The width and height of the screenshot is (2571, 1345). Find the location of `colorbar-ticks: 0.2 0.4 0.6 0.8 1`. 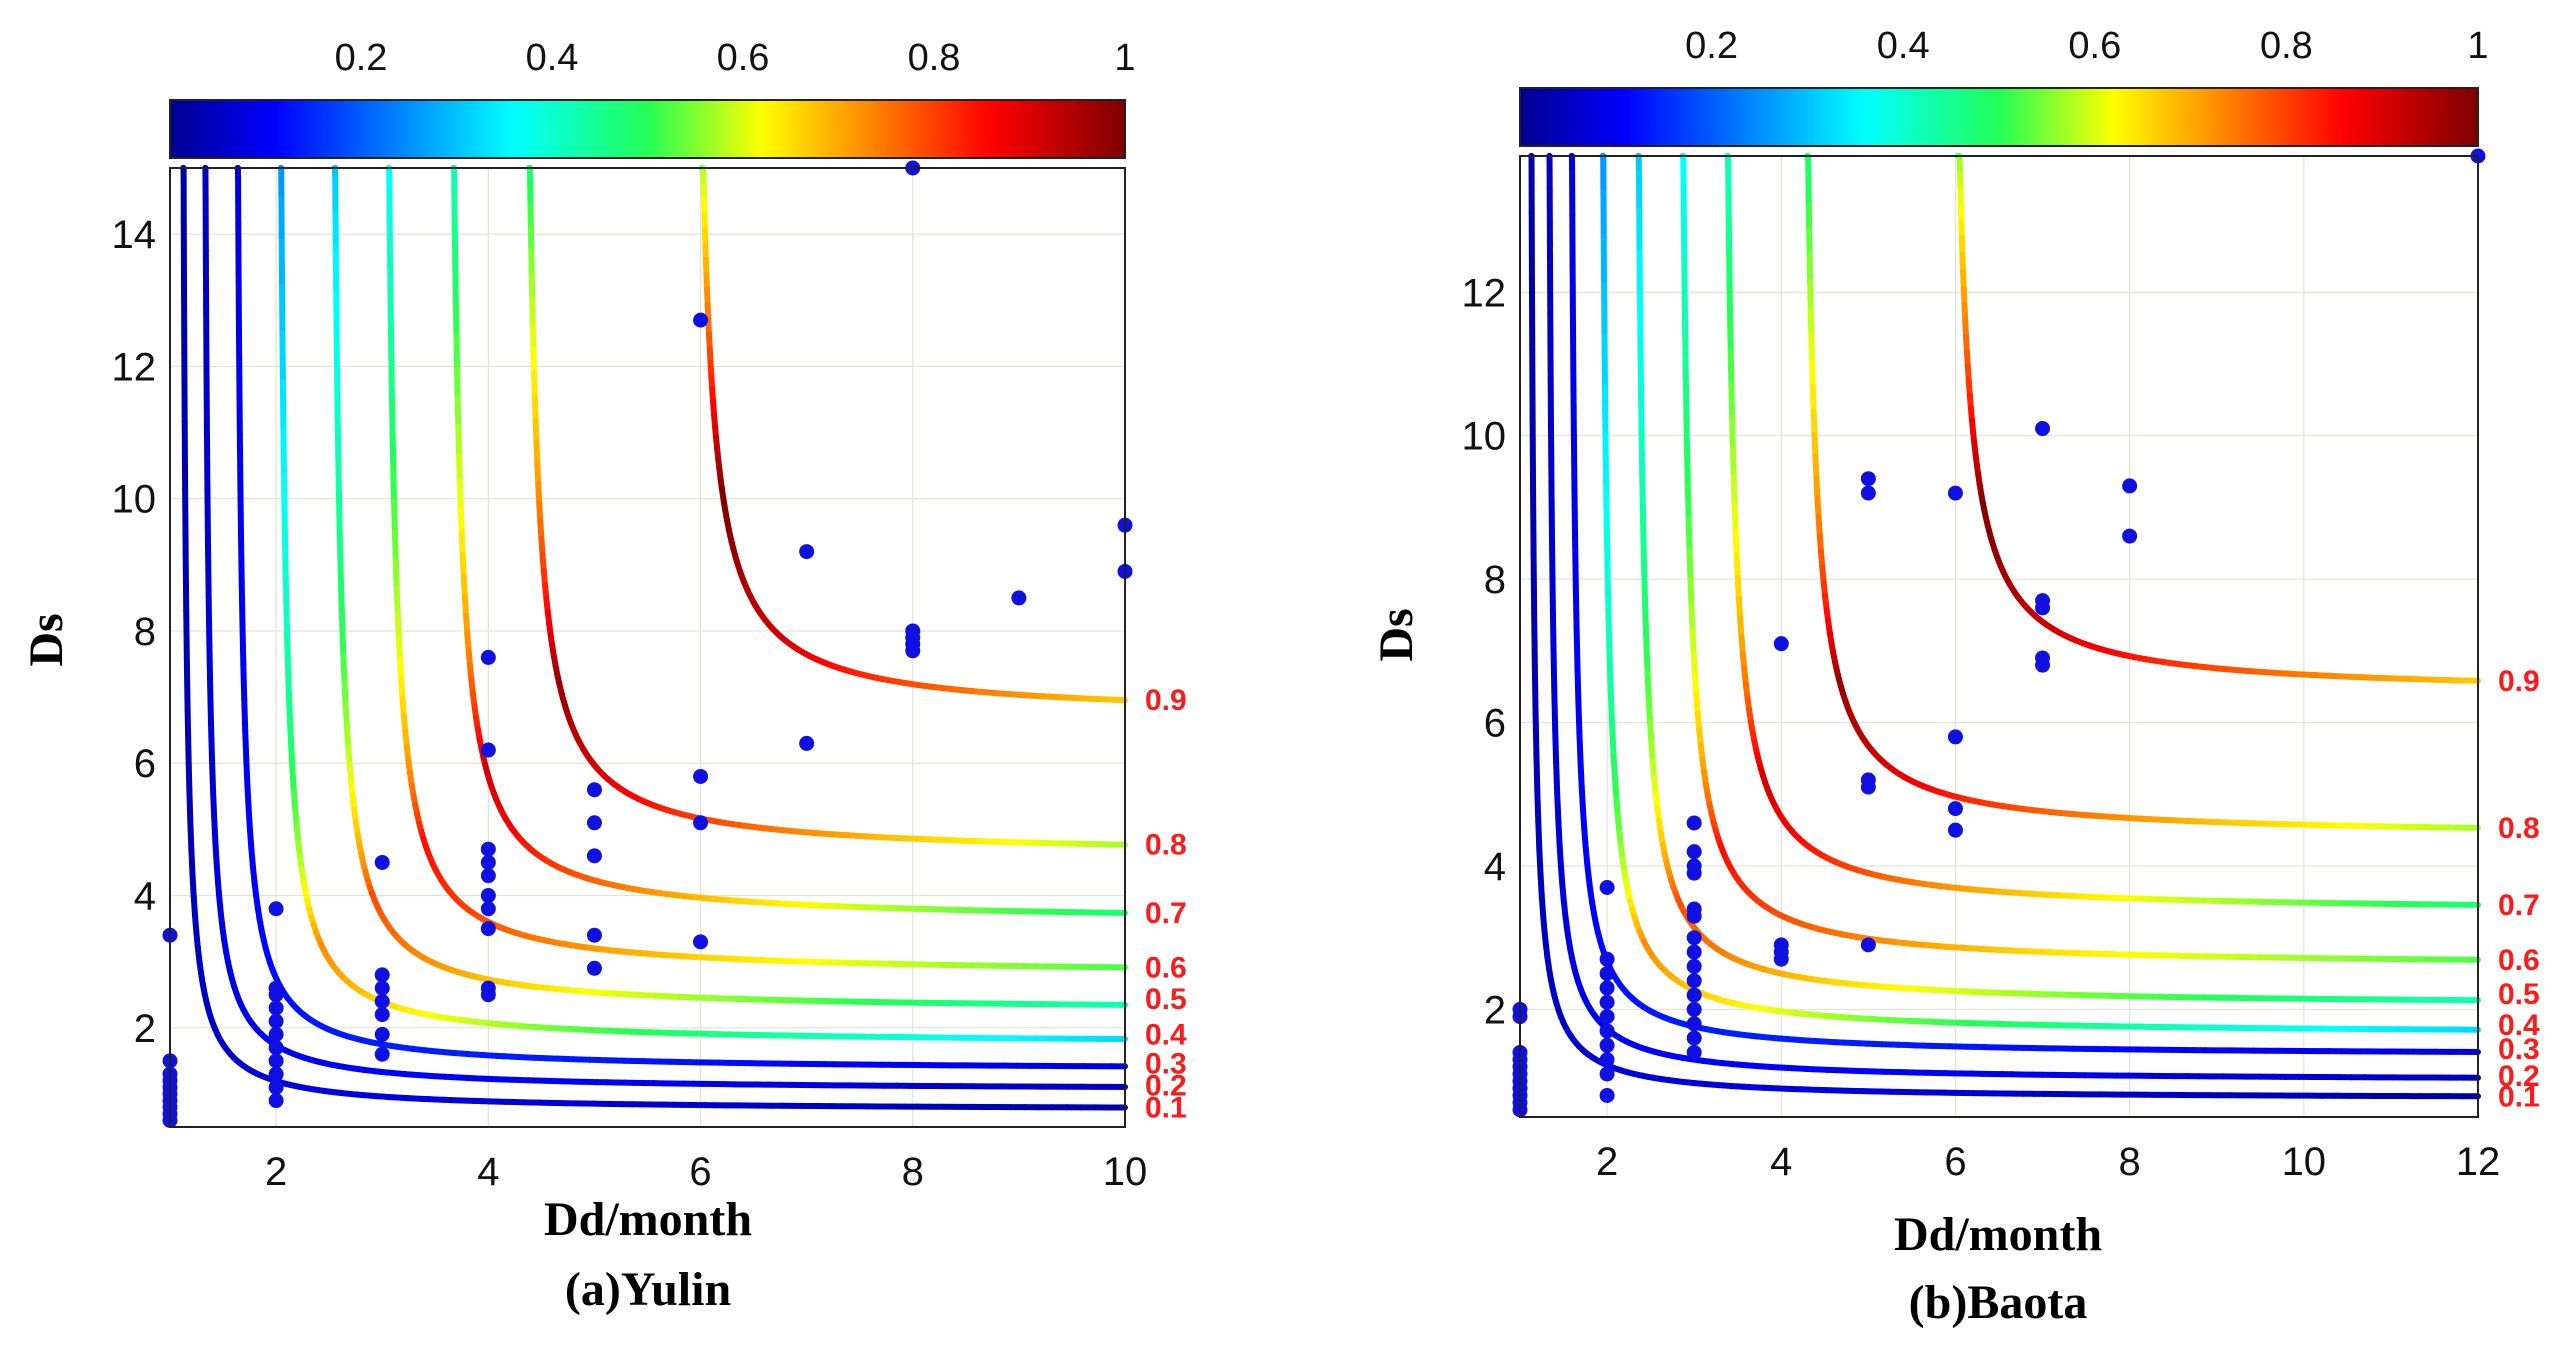

colorbar-ticks: 0.2 0.4 0.6 0.8 1 is located at coordinates (2086, 46).